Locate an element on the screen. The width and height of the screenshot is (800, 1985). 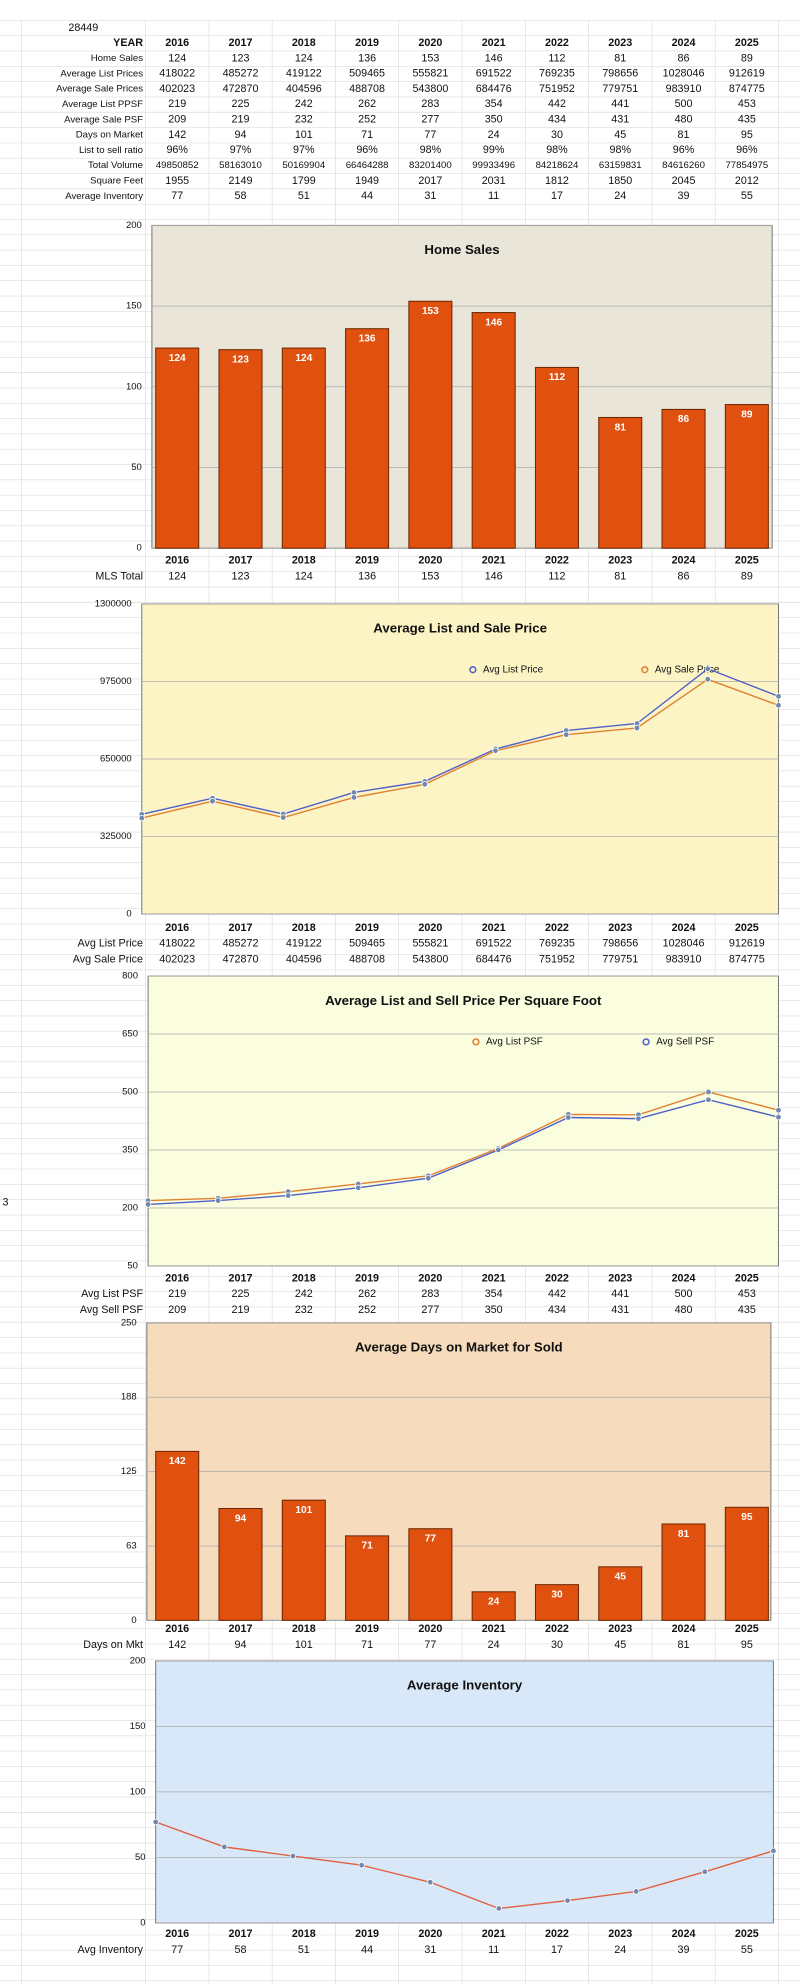
table-cell: 480 is located at coordinates (684, 120).